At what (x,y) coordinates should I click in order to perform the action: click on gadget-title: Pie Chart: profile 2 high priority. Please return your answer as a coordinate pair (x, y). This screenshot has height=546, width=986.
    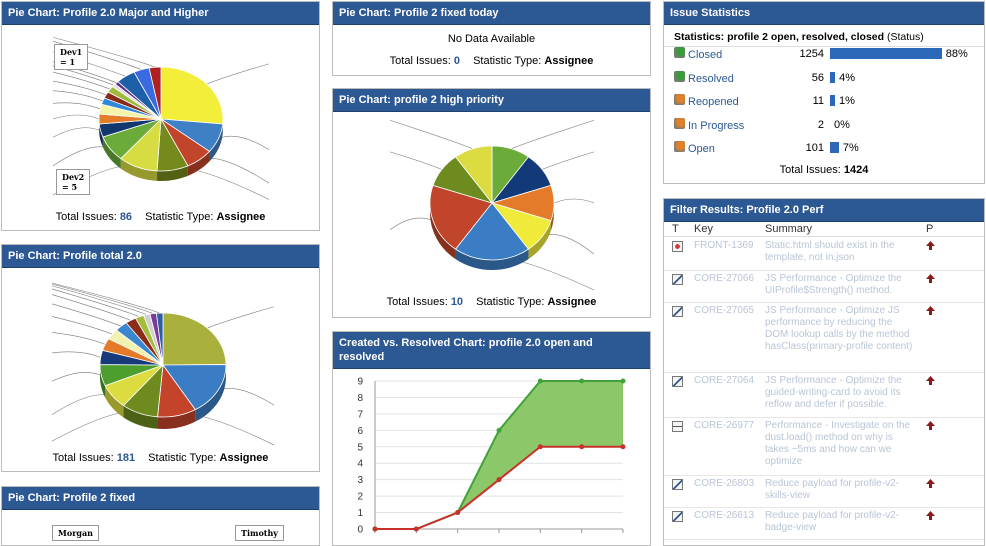
    Looking at the image, I should click on (491, 100).